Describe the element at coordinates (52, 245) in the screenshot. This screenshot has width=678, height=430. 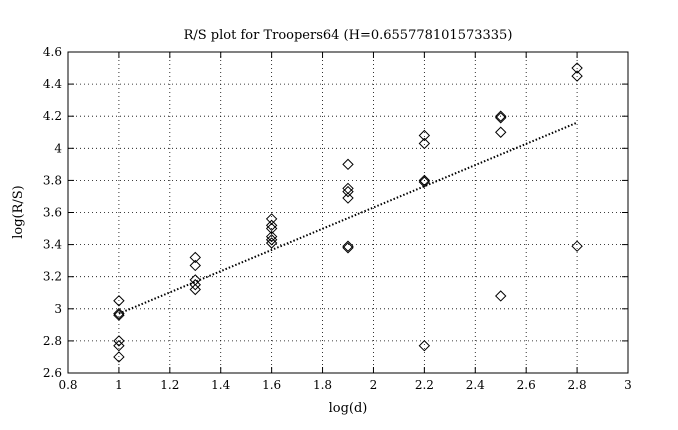
I see `y-tick-label: 3.4` at that location.